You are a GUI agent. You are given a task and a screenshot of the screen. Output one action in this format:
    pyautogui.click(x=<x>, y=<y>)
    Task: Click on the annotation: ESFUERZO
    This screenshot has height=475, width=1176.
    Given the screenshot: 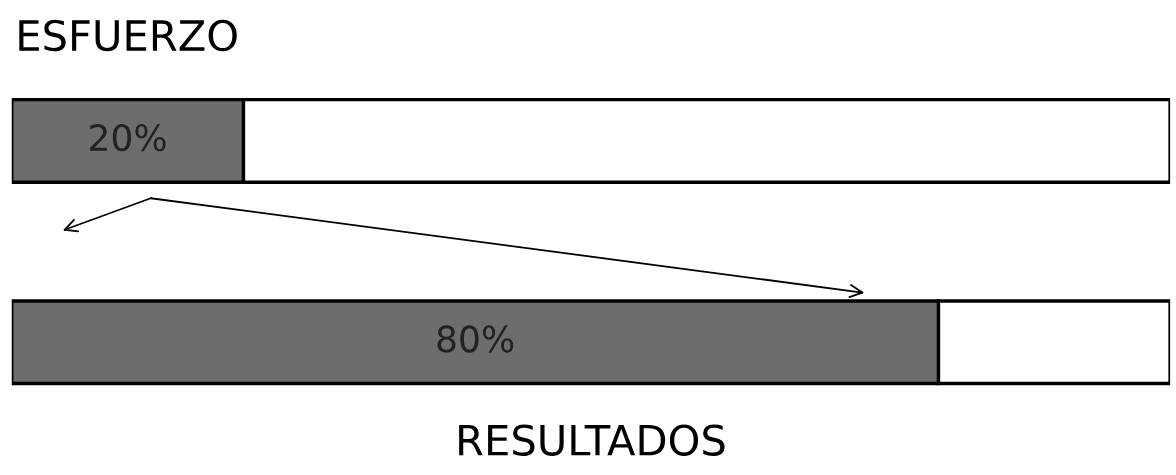 What is the action you would take?
    pyautogui.click(x=128, y=35)
    